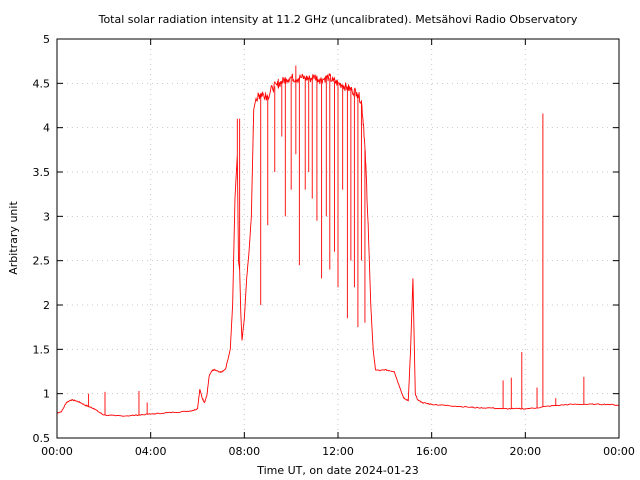  I want to click on y-tick-label: 3.5, so click(42, 172).